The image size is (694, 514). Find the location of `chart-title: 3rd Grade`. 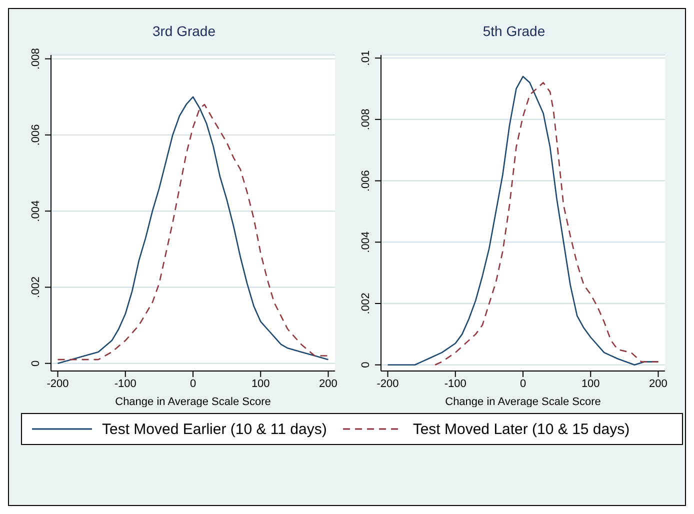

chart-title: 3rd Grade is located at coordinates (184, 31).